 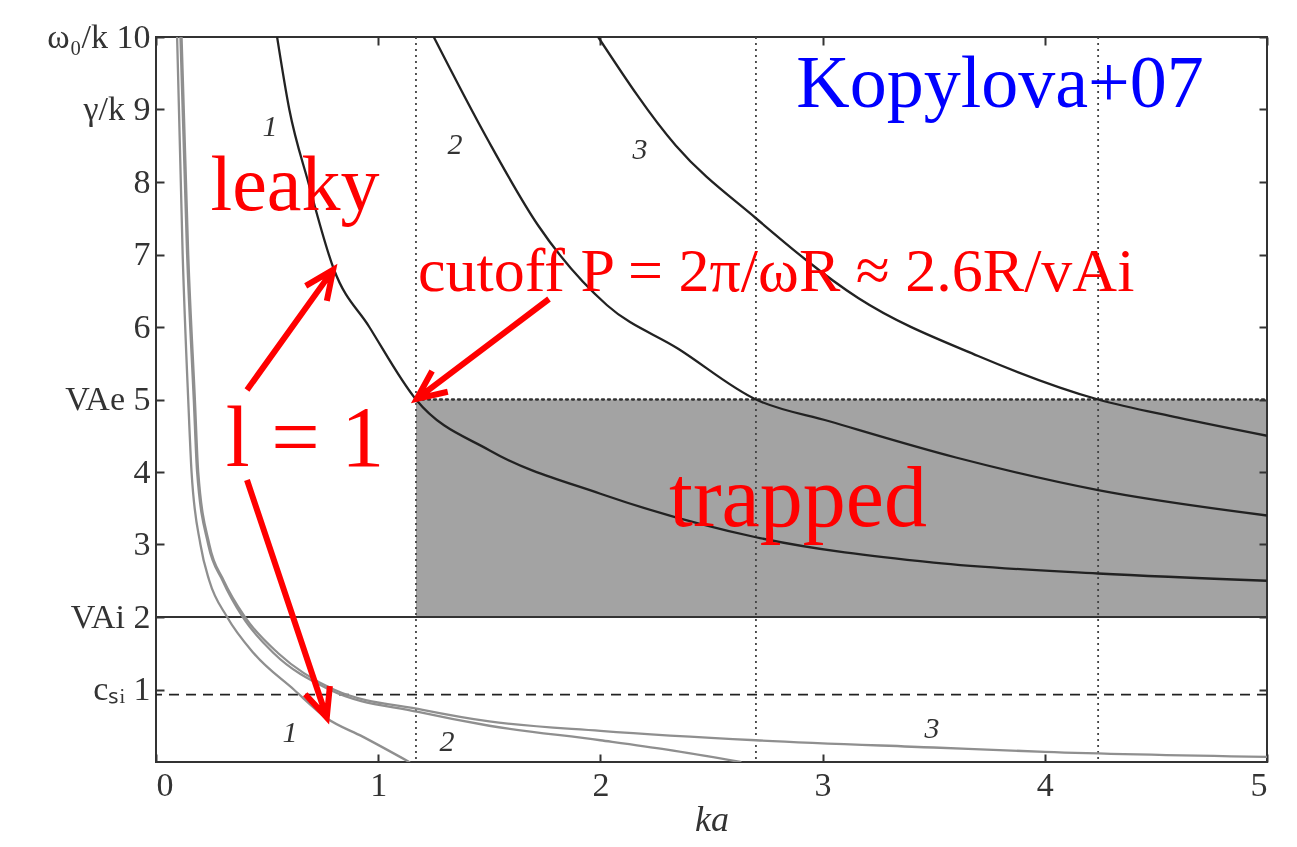 What do you see at coordinates (99, 36) in the screenshot?
I see `y-tick-label: ω₀/k 10` at bounding box center [99, 36].